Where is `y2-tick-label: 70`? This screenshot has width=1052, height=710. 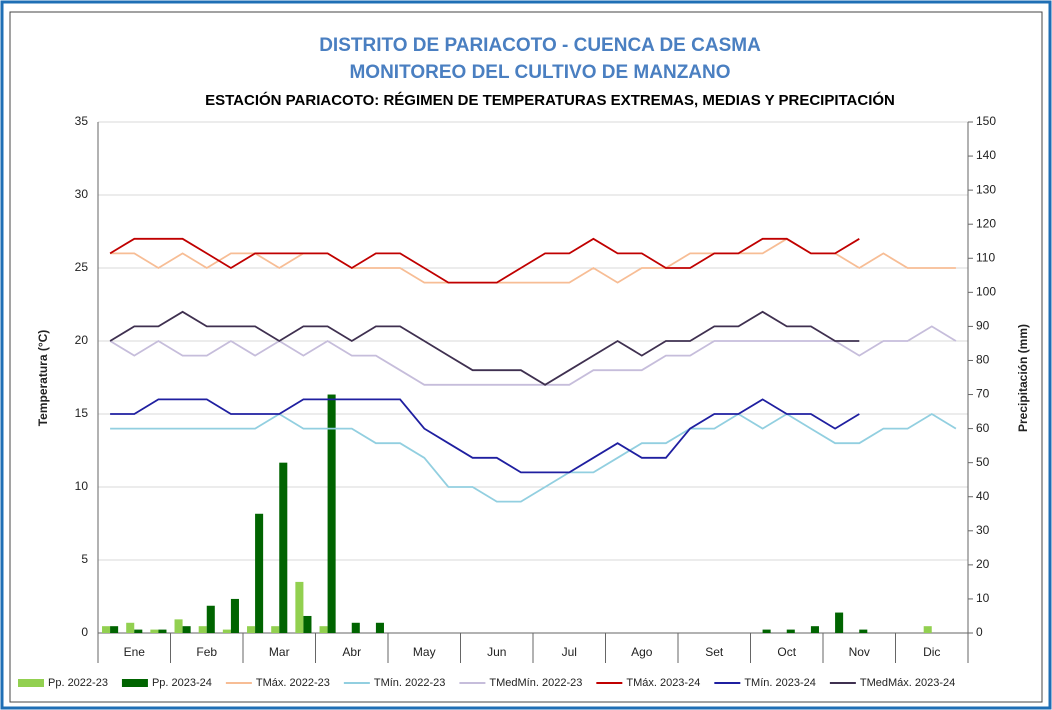 y2-tick-label: 70 is located at coordinates (983, 394).